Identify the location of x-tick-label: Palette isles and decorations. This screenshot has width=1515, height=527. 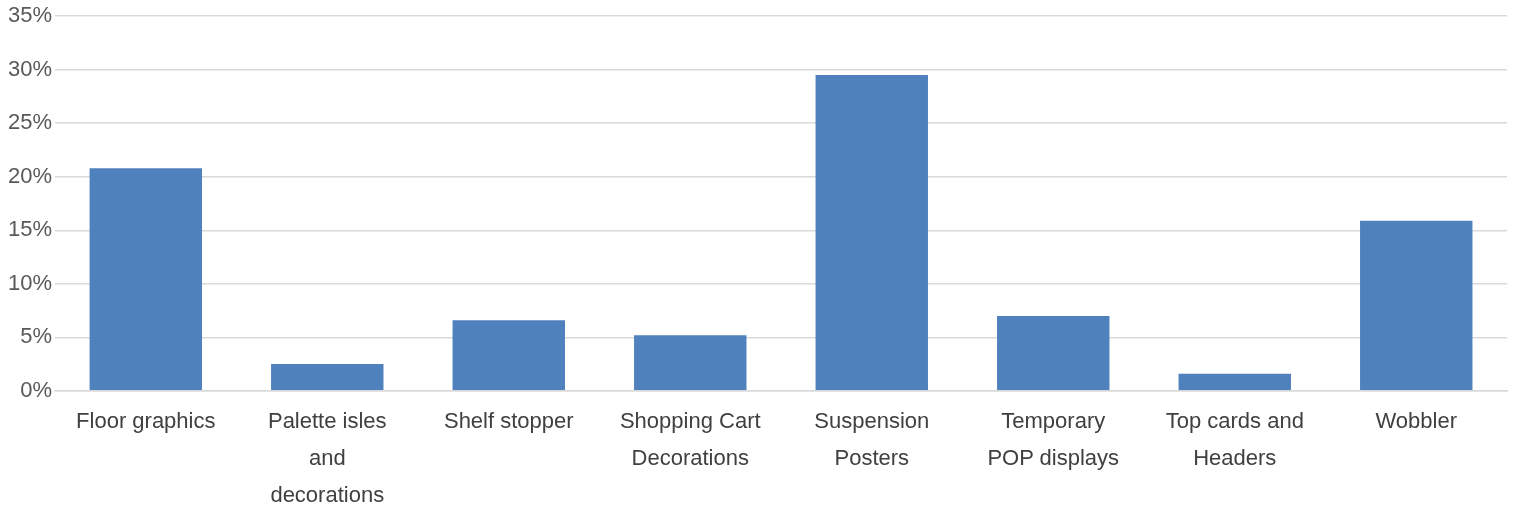
(327, 457).